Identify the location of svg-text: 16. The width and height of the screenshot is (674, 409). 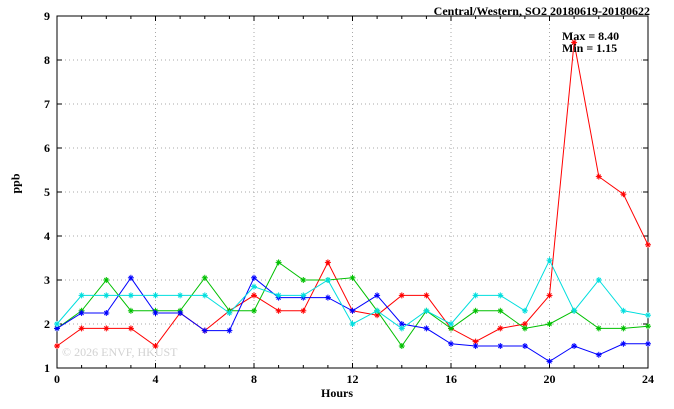
(451, 379).